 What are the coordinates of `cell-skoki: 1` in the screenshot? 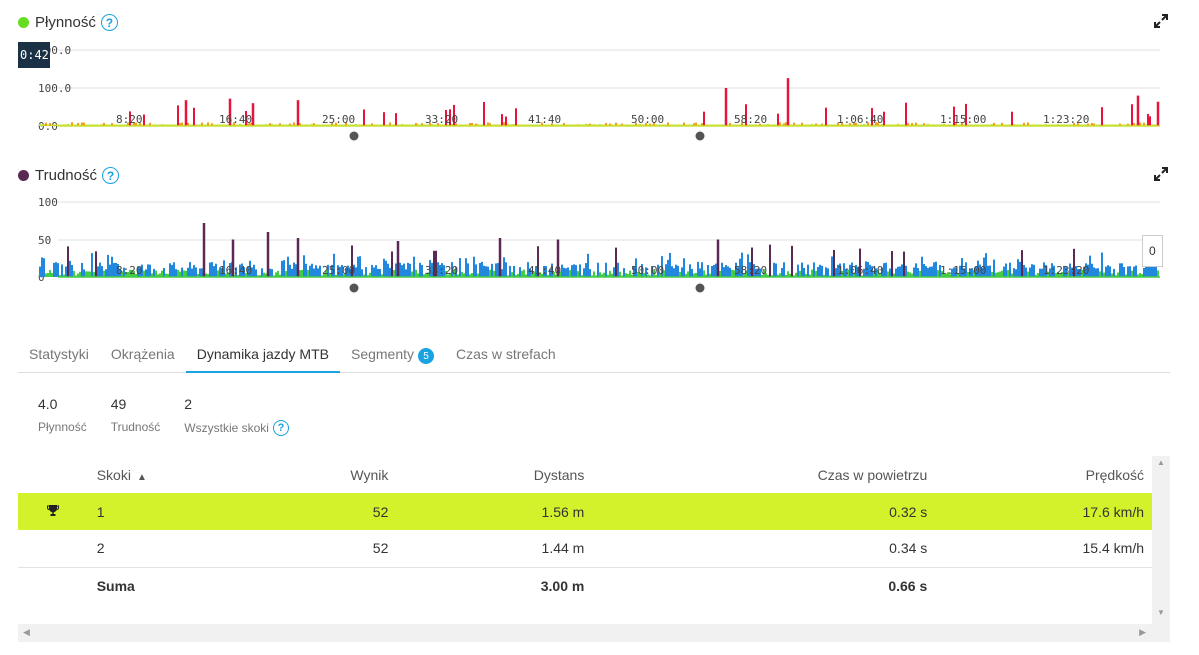 It's located at (187, 511).